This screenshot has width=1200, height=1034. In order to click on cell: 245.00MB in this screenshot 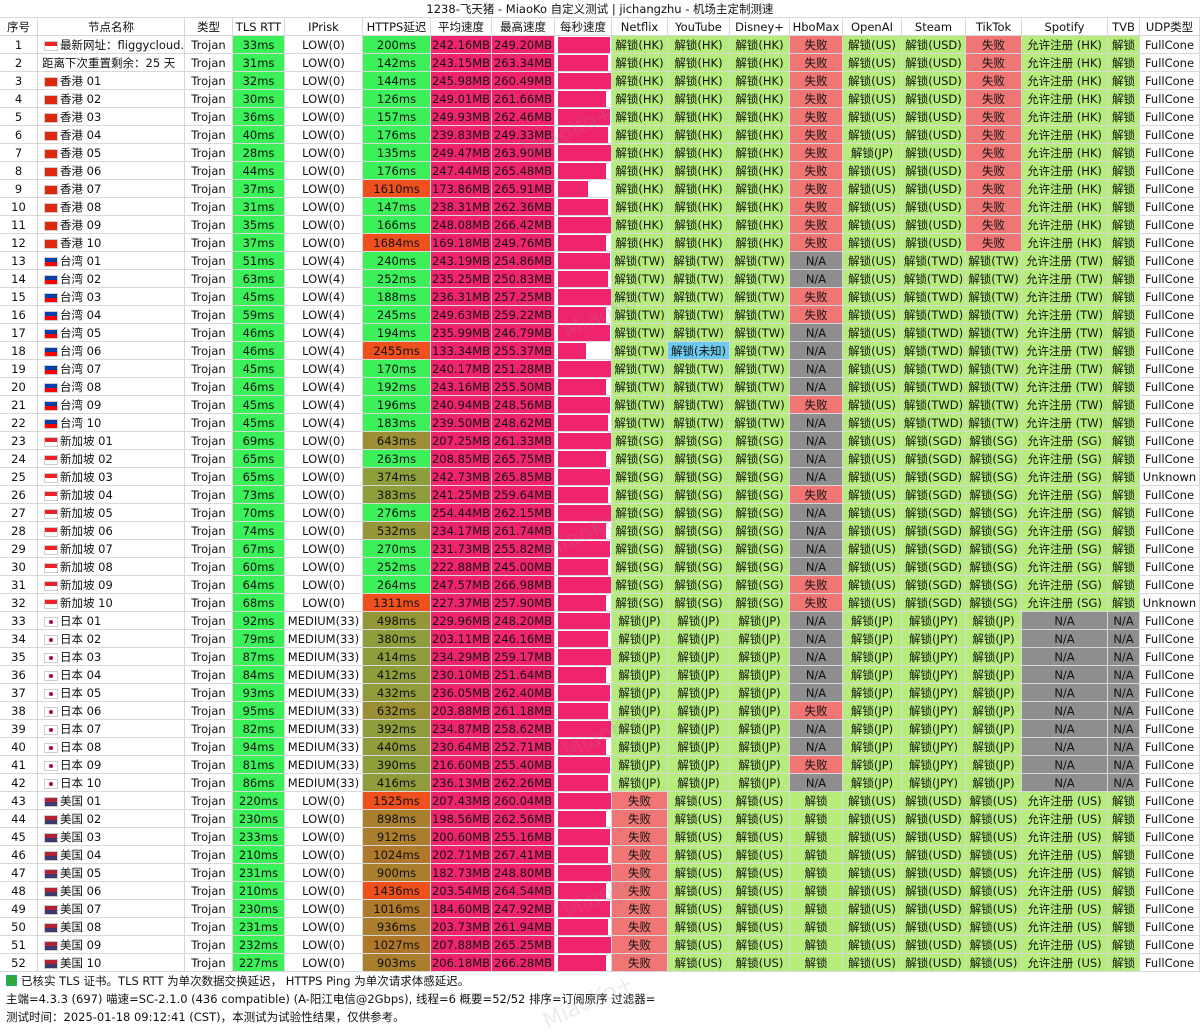, I will do `click(523, 567)`.